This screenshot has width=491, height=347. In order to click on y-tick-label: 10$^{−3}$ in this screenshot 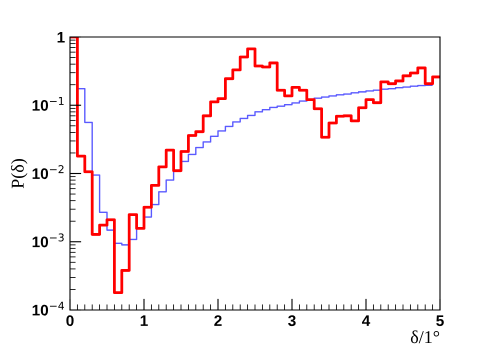, I will do `click(48, 240)`.